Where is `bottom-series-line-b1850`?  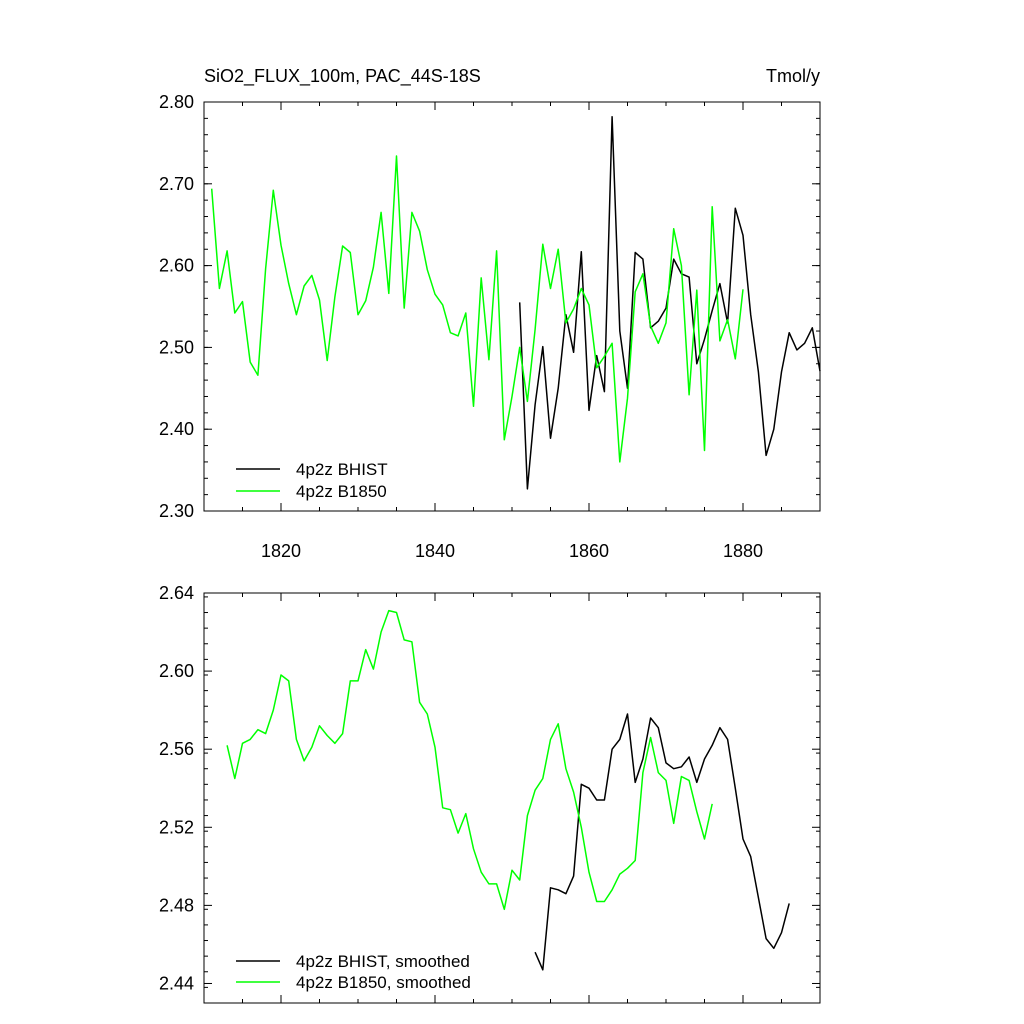 bottom-series-line-b1850 is located at coordinates (469, 760).